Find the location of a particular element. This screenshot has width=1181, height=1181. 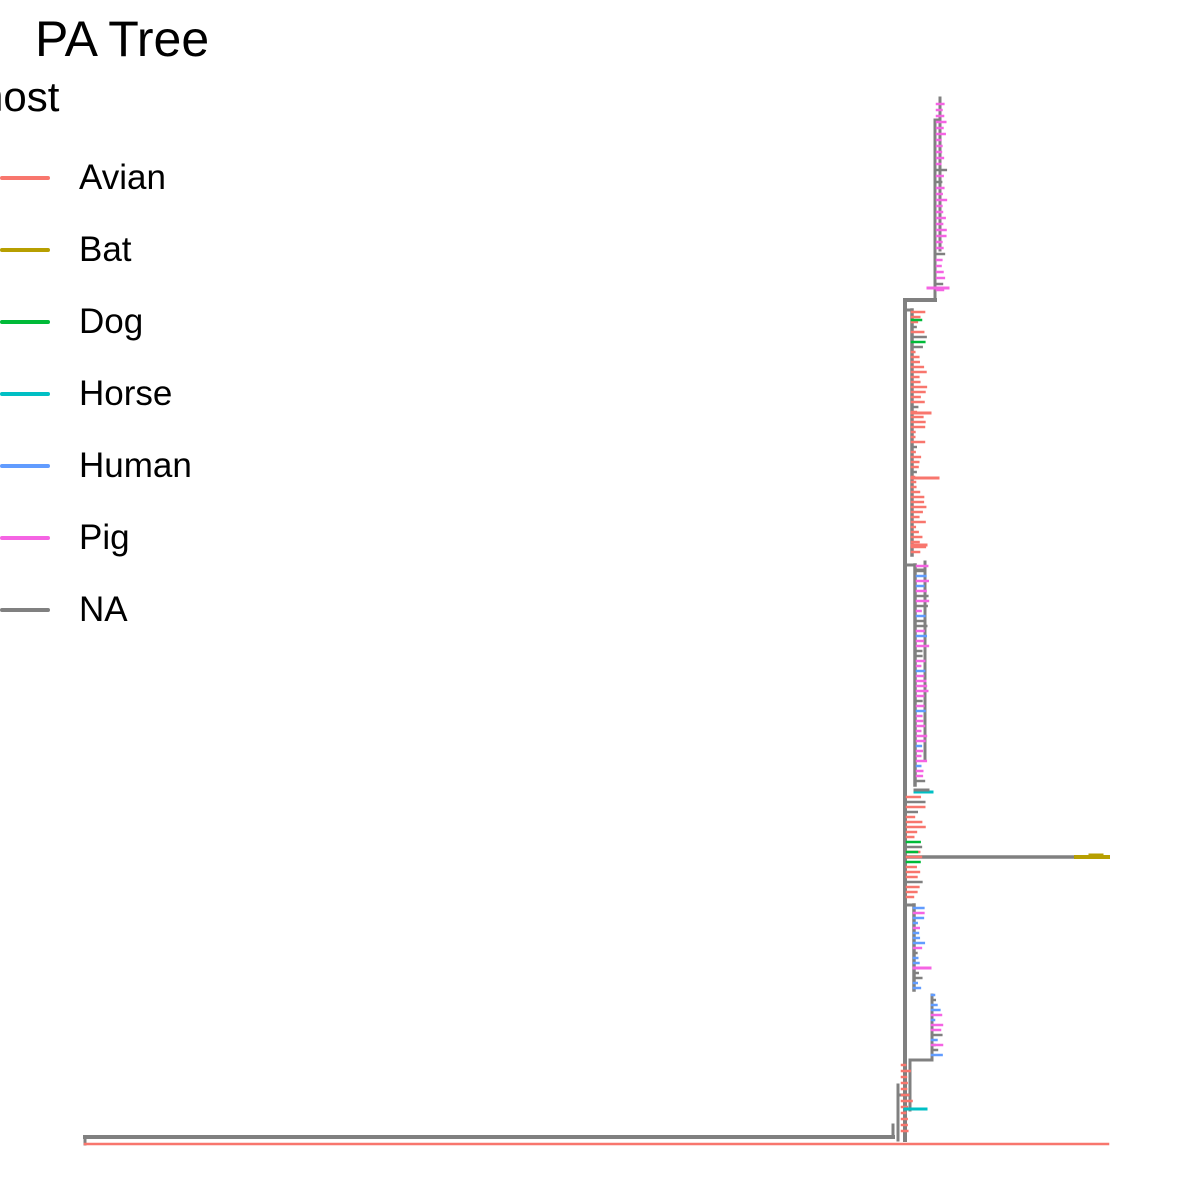

plot-title: PA Tree is located at coordinates (122, 39).